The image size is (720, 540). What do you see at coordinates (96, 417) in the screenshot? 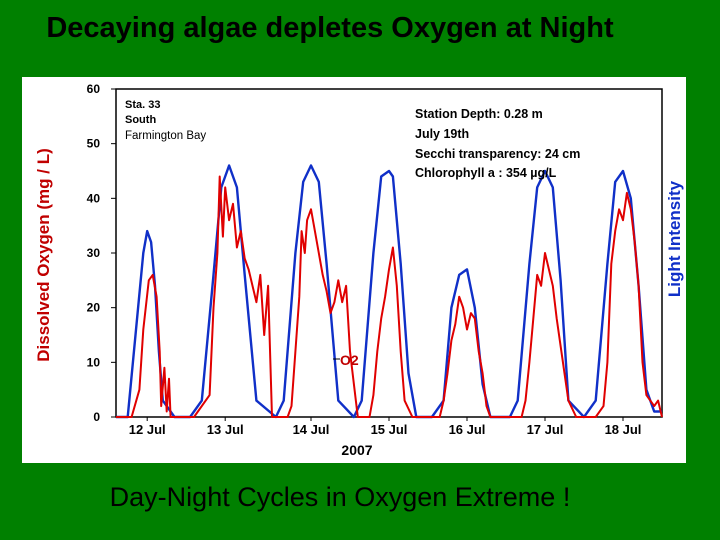
I see `y-tick-label: 0` at bounding box center [96, 417].